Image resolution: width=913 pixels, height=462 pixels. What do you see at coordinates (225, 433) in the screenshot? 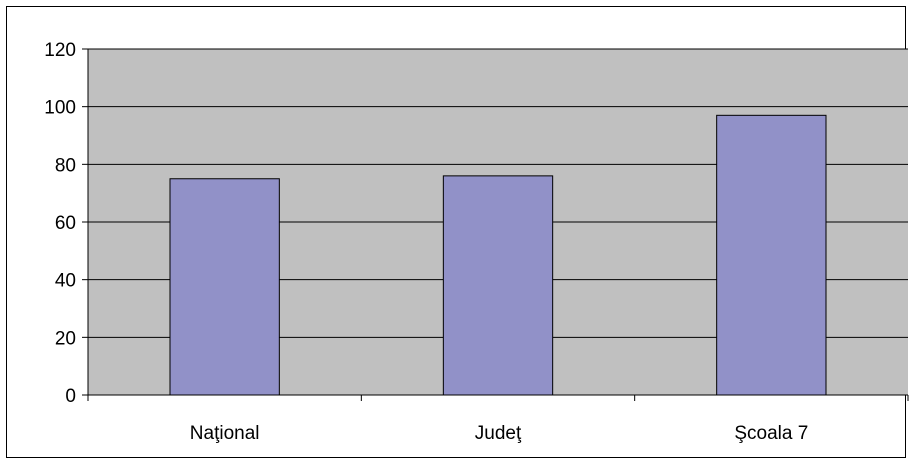
I see `x-category-label: Naţional` at bounding box center [225, 433].